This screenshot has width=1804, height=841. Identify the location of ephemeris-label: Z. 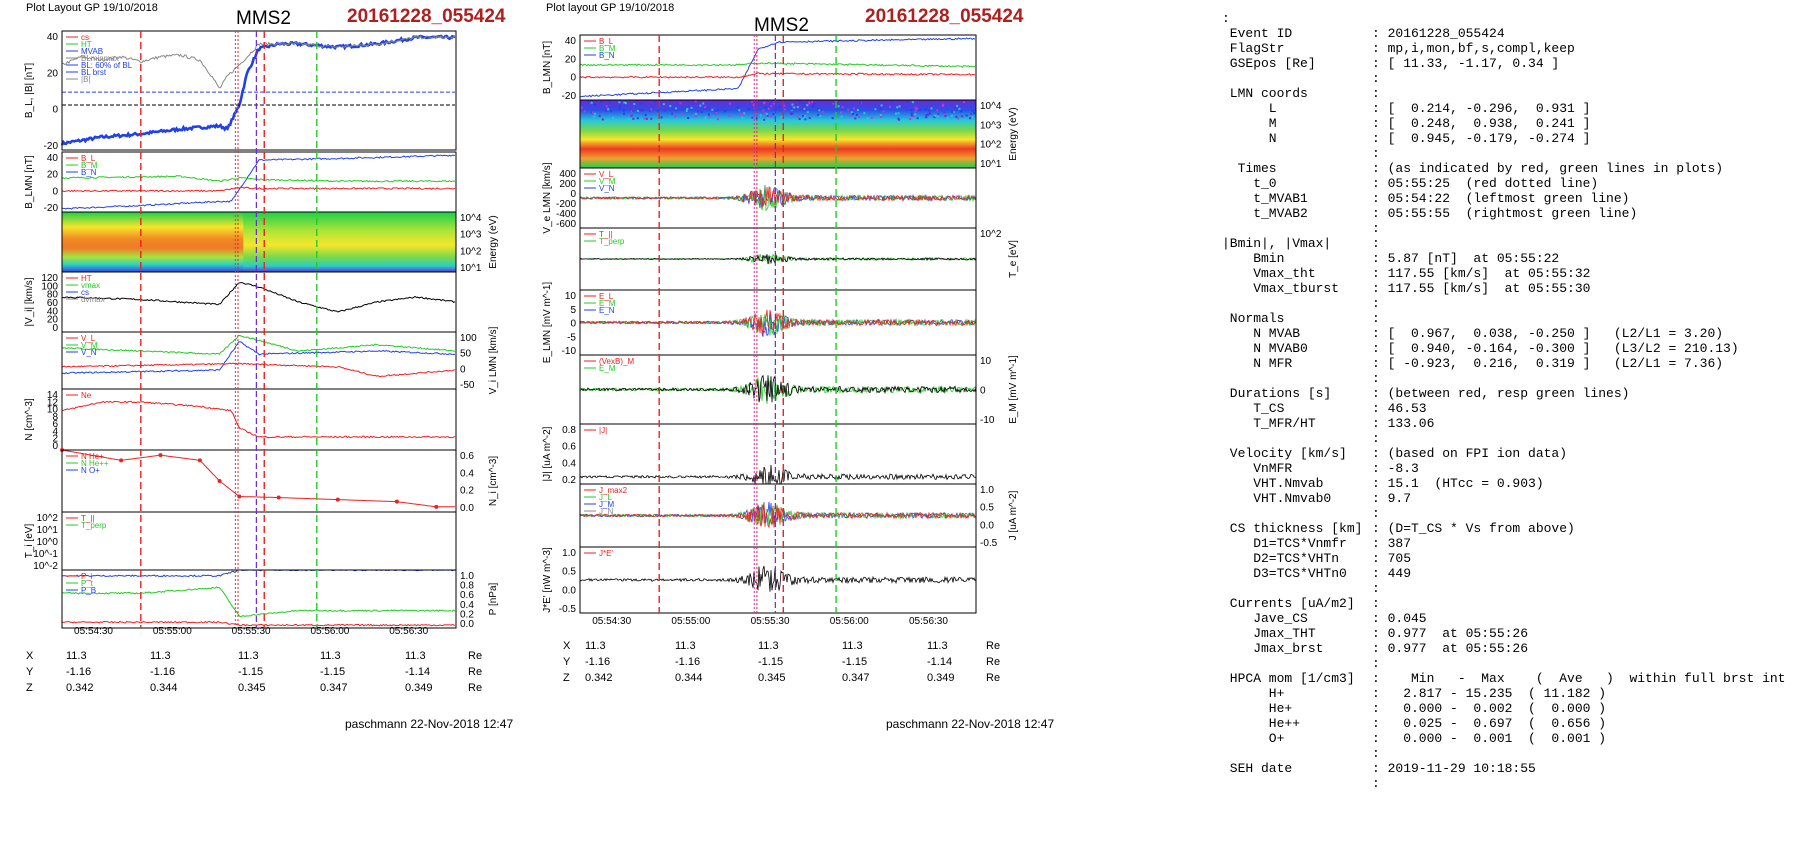
(566, 678).